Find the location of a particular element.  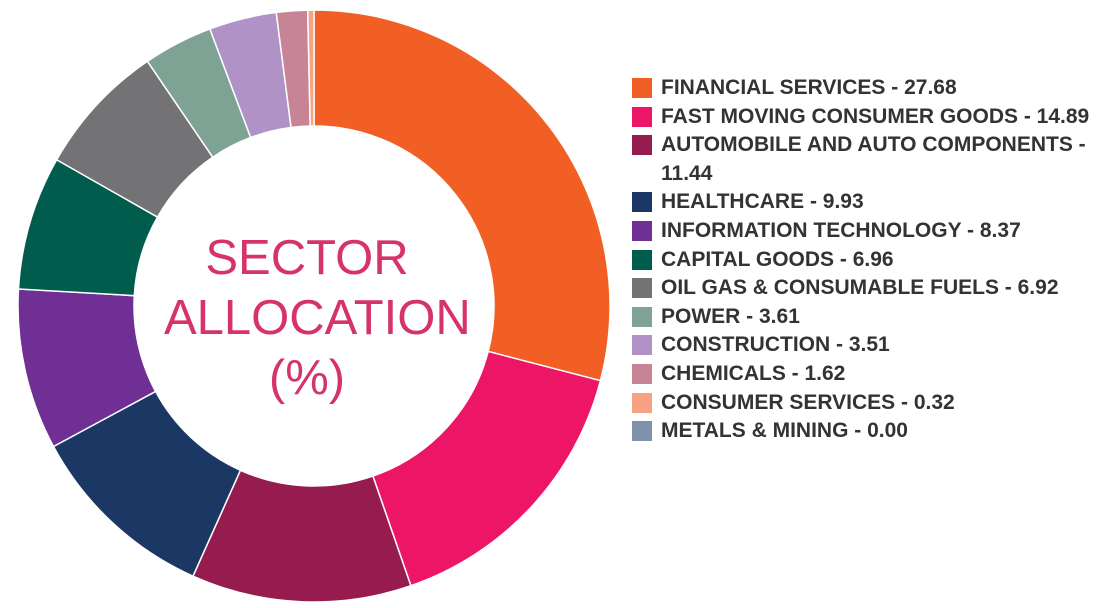

legend-item-2: AUTOMOBILE AND AUTO COMPONENTS - 11.44 is located at coordinates (872, 159).